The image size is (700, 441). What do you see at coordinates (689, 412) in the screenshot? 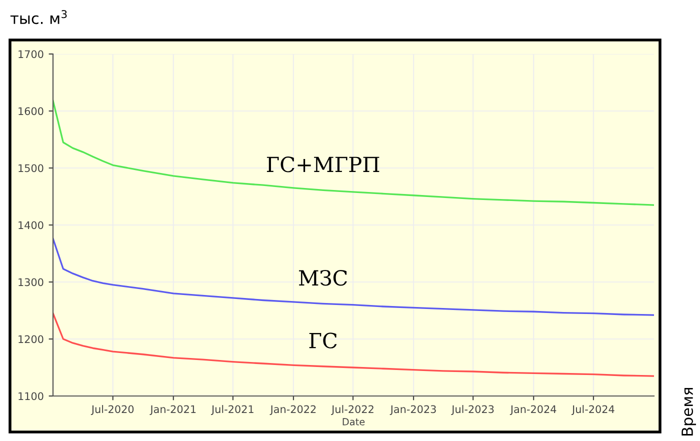
I see `text: Время` at bounding box center [689, 412].